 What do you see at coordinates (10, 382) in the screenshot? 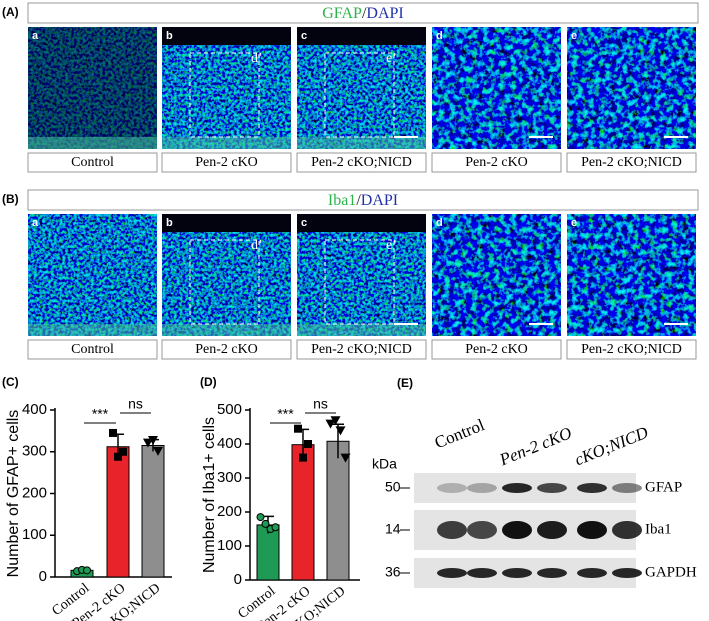
I see `panel-label: (C)` at bounding box center [10, 382].